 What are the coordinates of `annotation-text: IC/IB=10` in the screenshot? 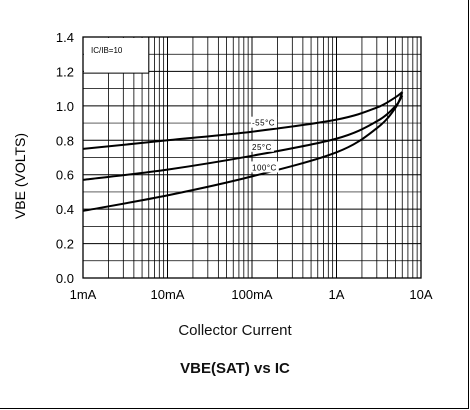 It's located at (107, 50).